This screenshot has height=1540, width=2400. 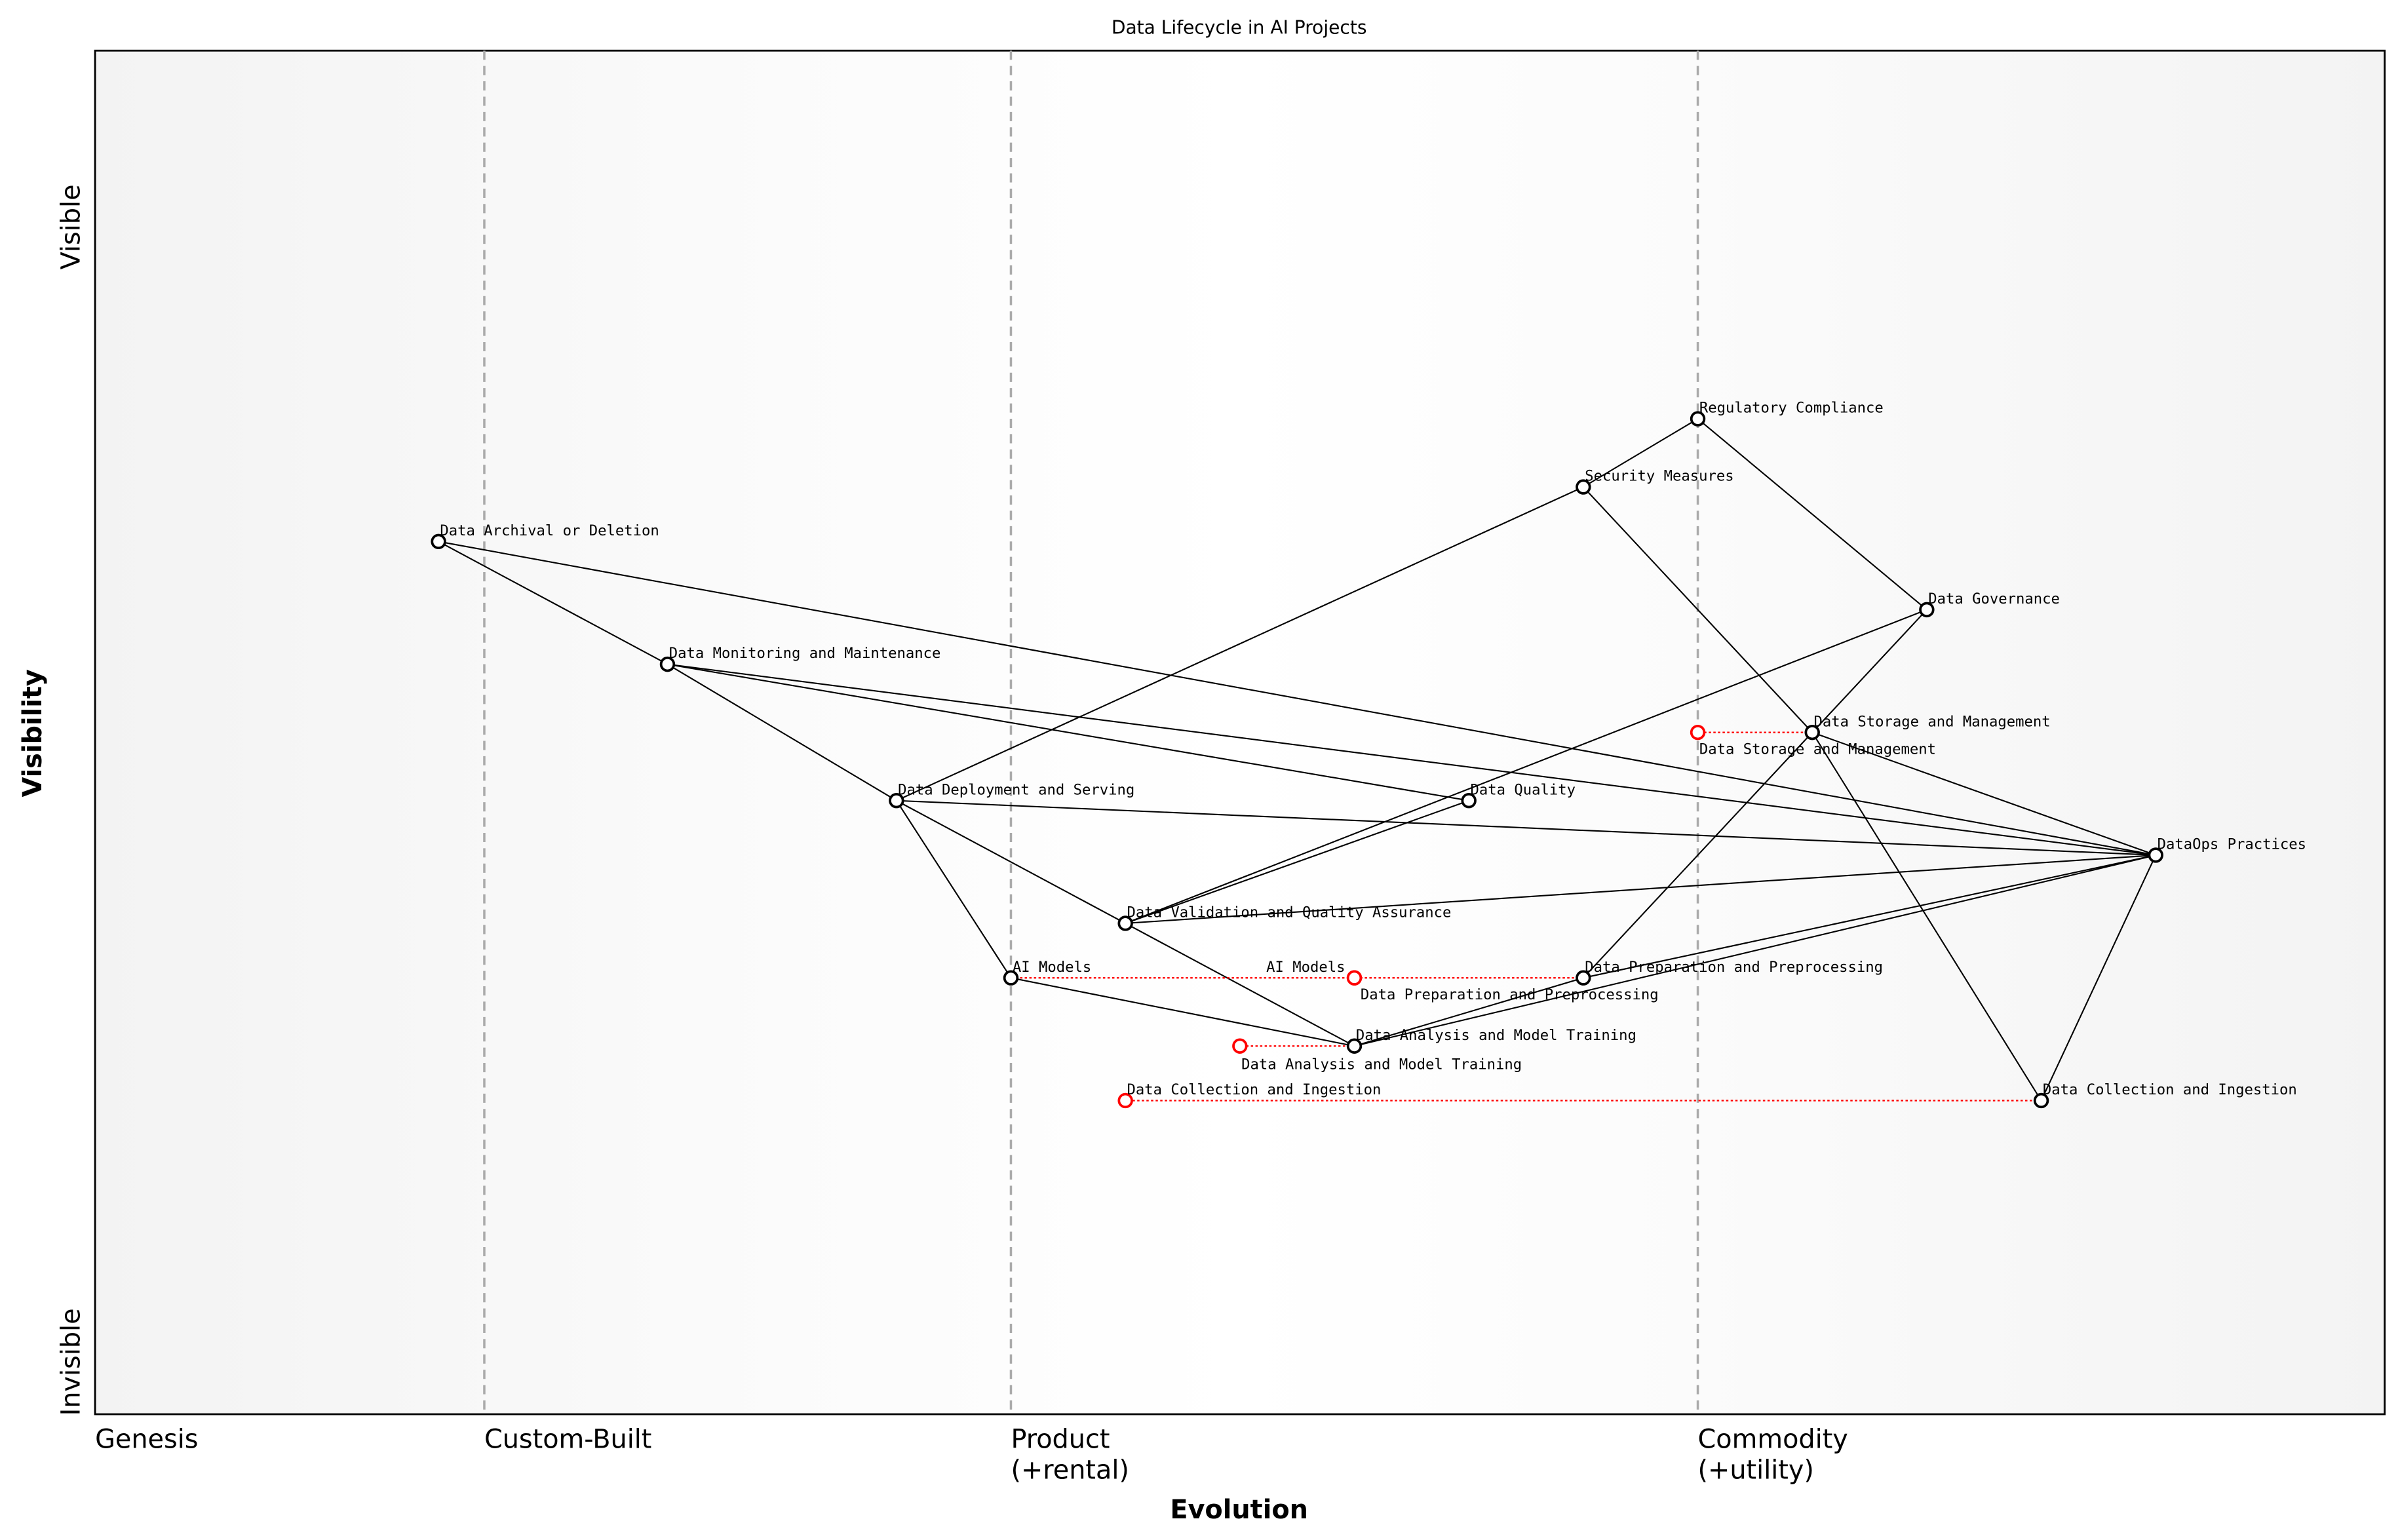 What do you see at coordinates (1239, 27) in the screenshot?
I see `map-title: Data Lifecycle in AI Projects` at bounding box center [1239, 27].